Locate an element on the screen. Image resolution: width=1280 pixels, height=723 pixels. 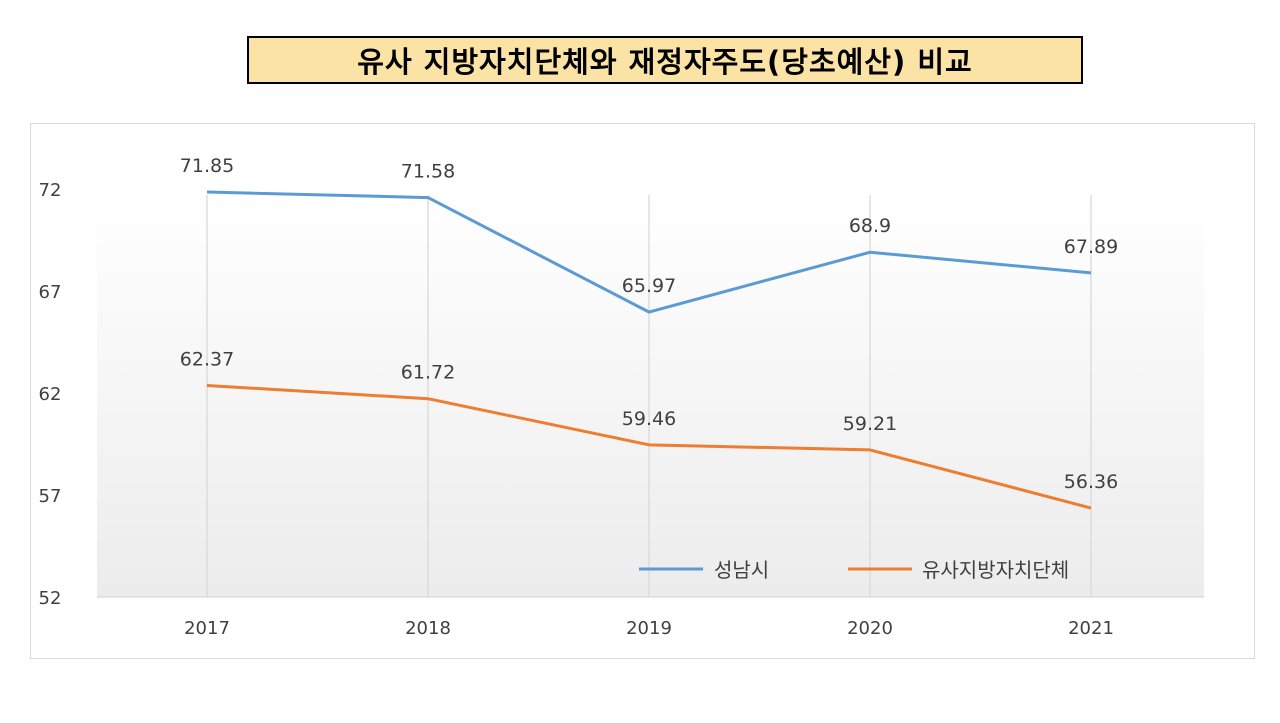
y-tick-label: 57 is located at coordinates (50, 496).